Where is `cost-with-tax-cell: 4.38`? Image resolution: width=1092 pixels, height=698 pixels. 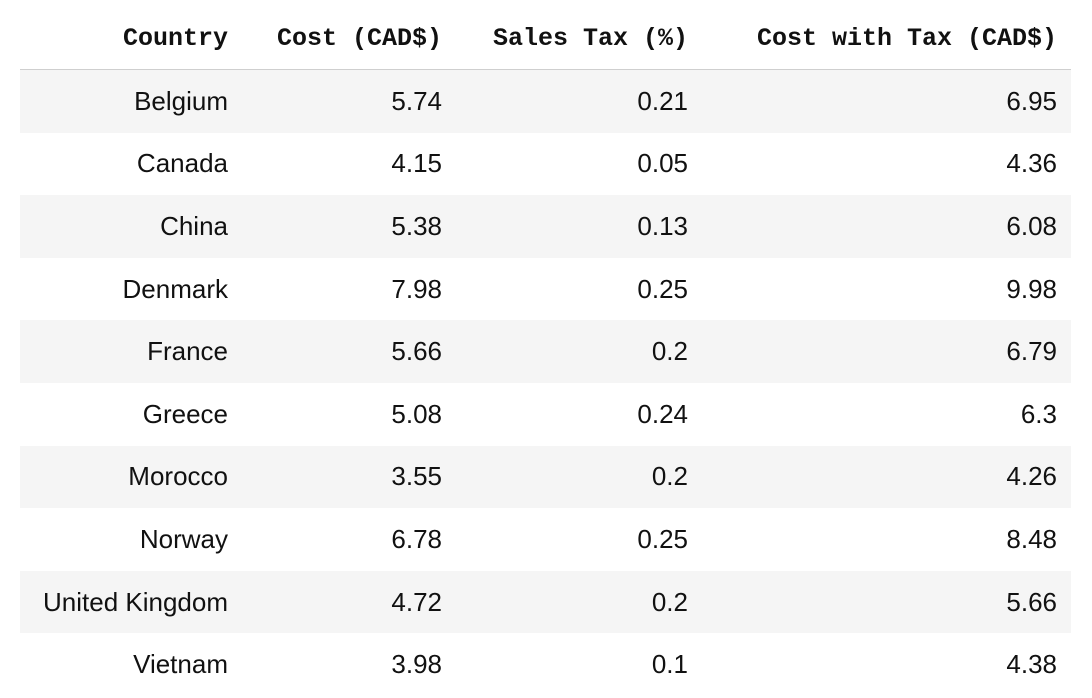
cost-with-tax-cell: 4.38 is located at coordinates (886, 664).